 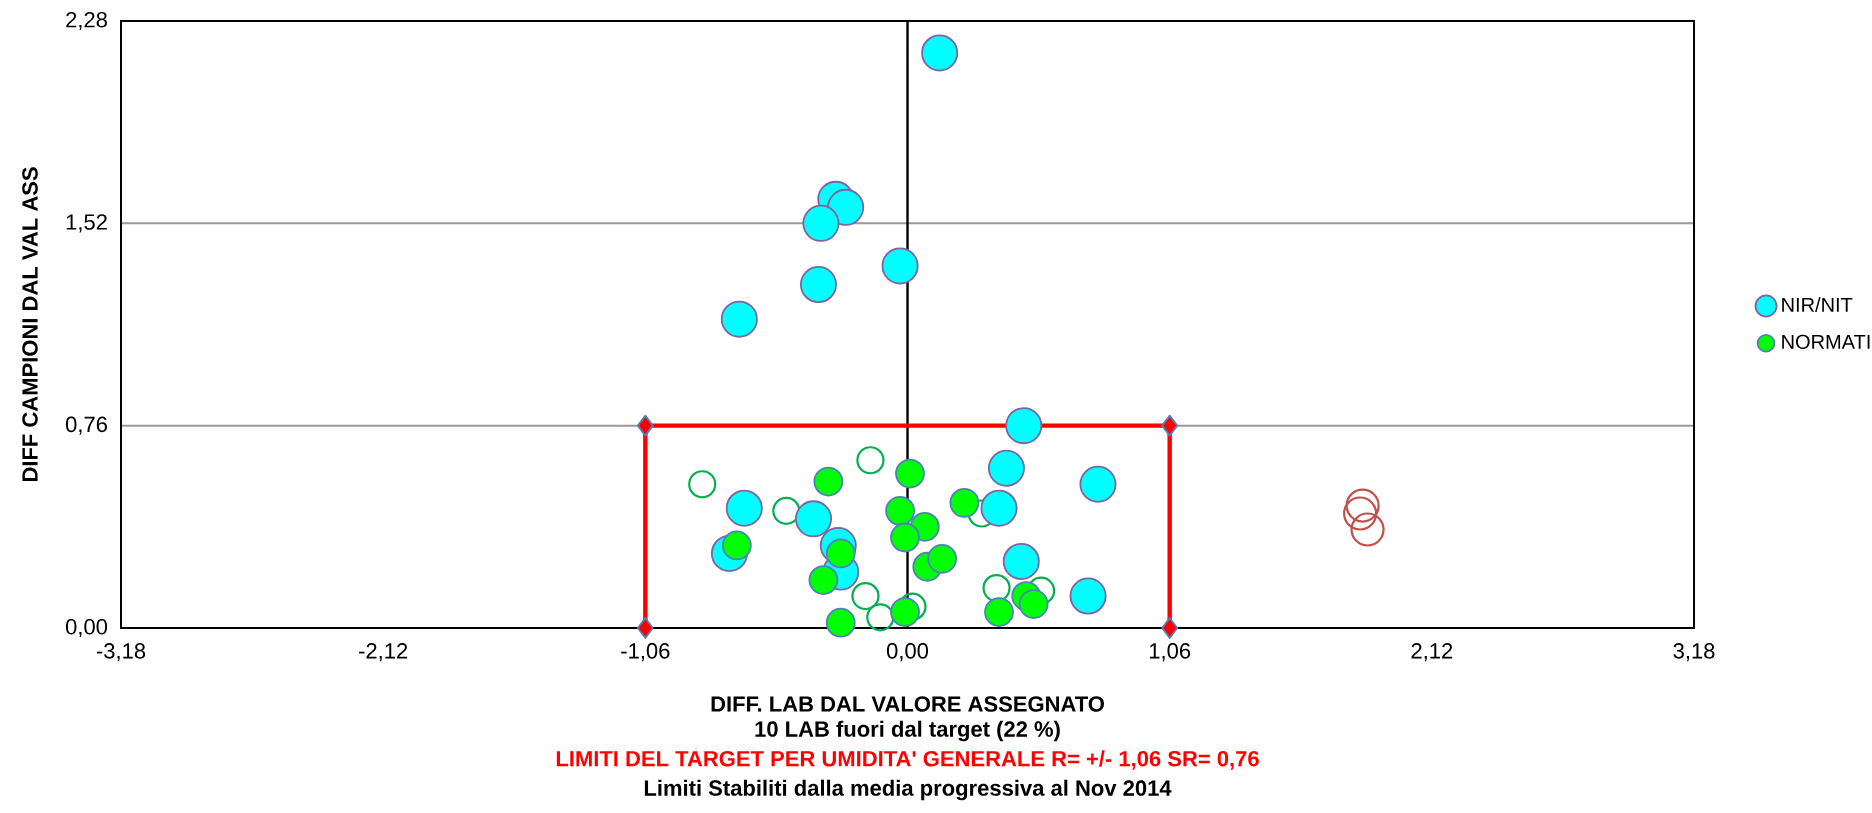 What do you see at coordinates (1170, 652) in the screenshot?
I see `x-tick-label: 1,06` at bounding box center [1170, 652].